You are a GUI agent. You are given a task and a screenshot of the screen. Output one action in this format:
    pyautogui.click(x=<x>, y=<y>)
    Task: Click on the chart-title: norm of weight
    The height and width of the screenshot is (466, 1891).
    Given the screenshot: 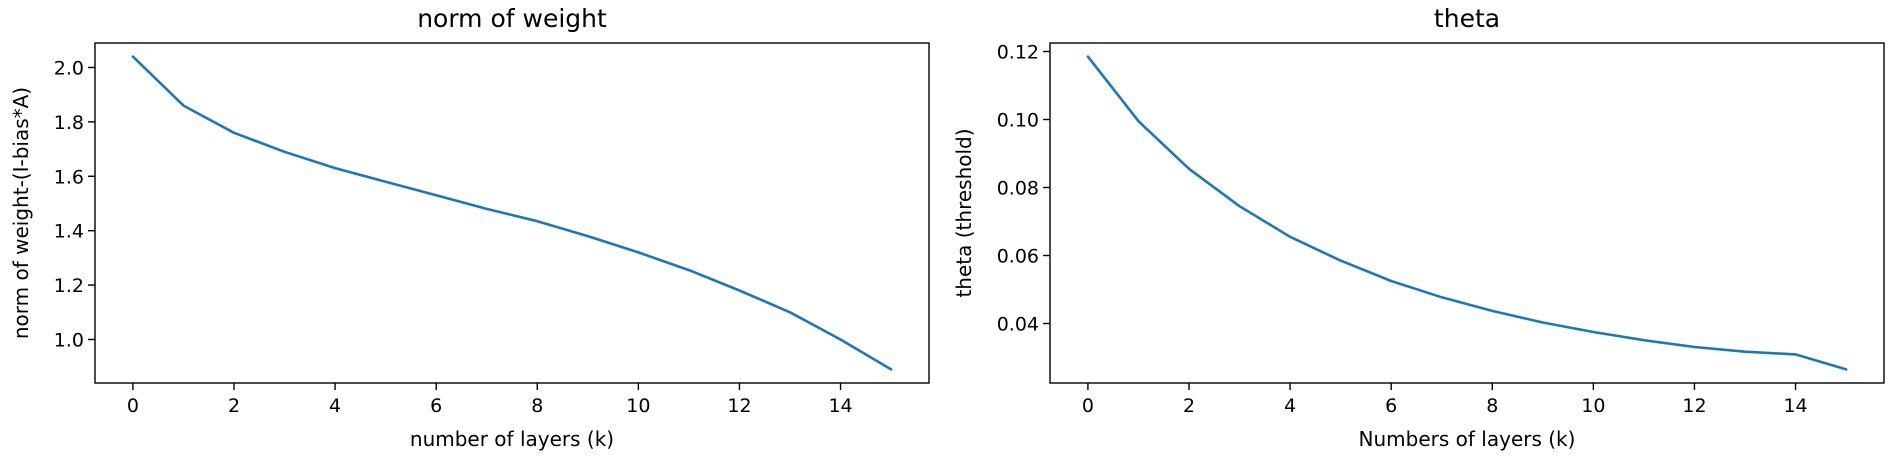 What is the action you would take?
    pyautogui.click(x=512, y=18)
    